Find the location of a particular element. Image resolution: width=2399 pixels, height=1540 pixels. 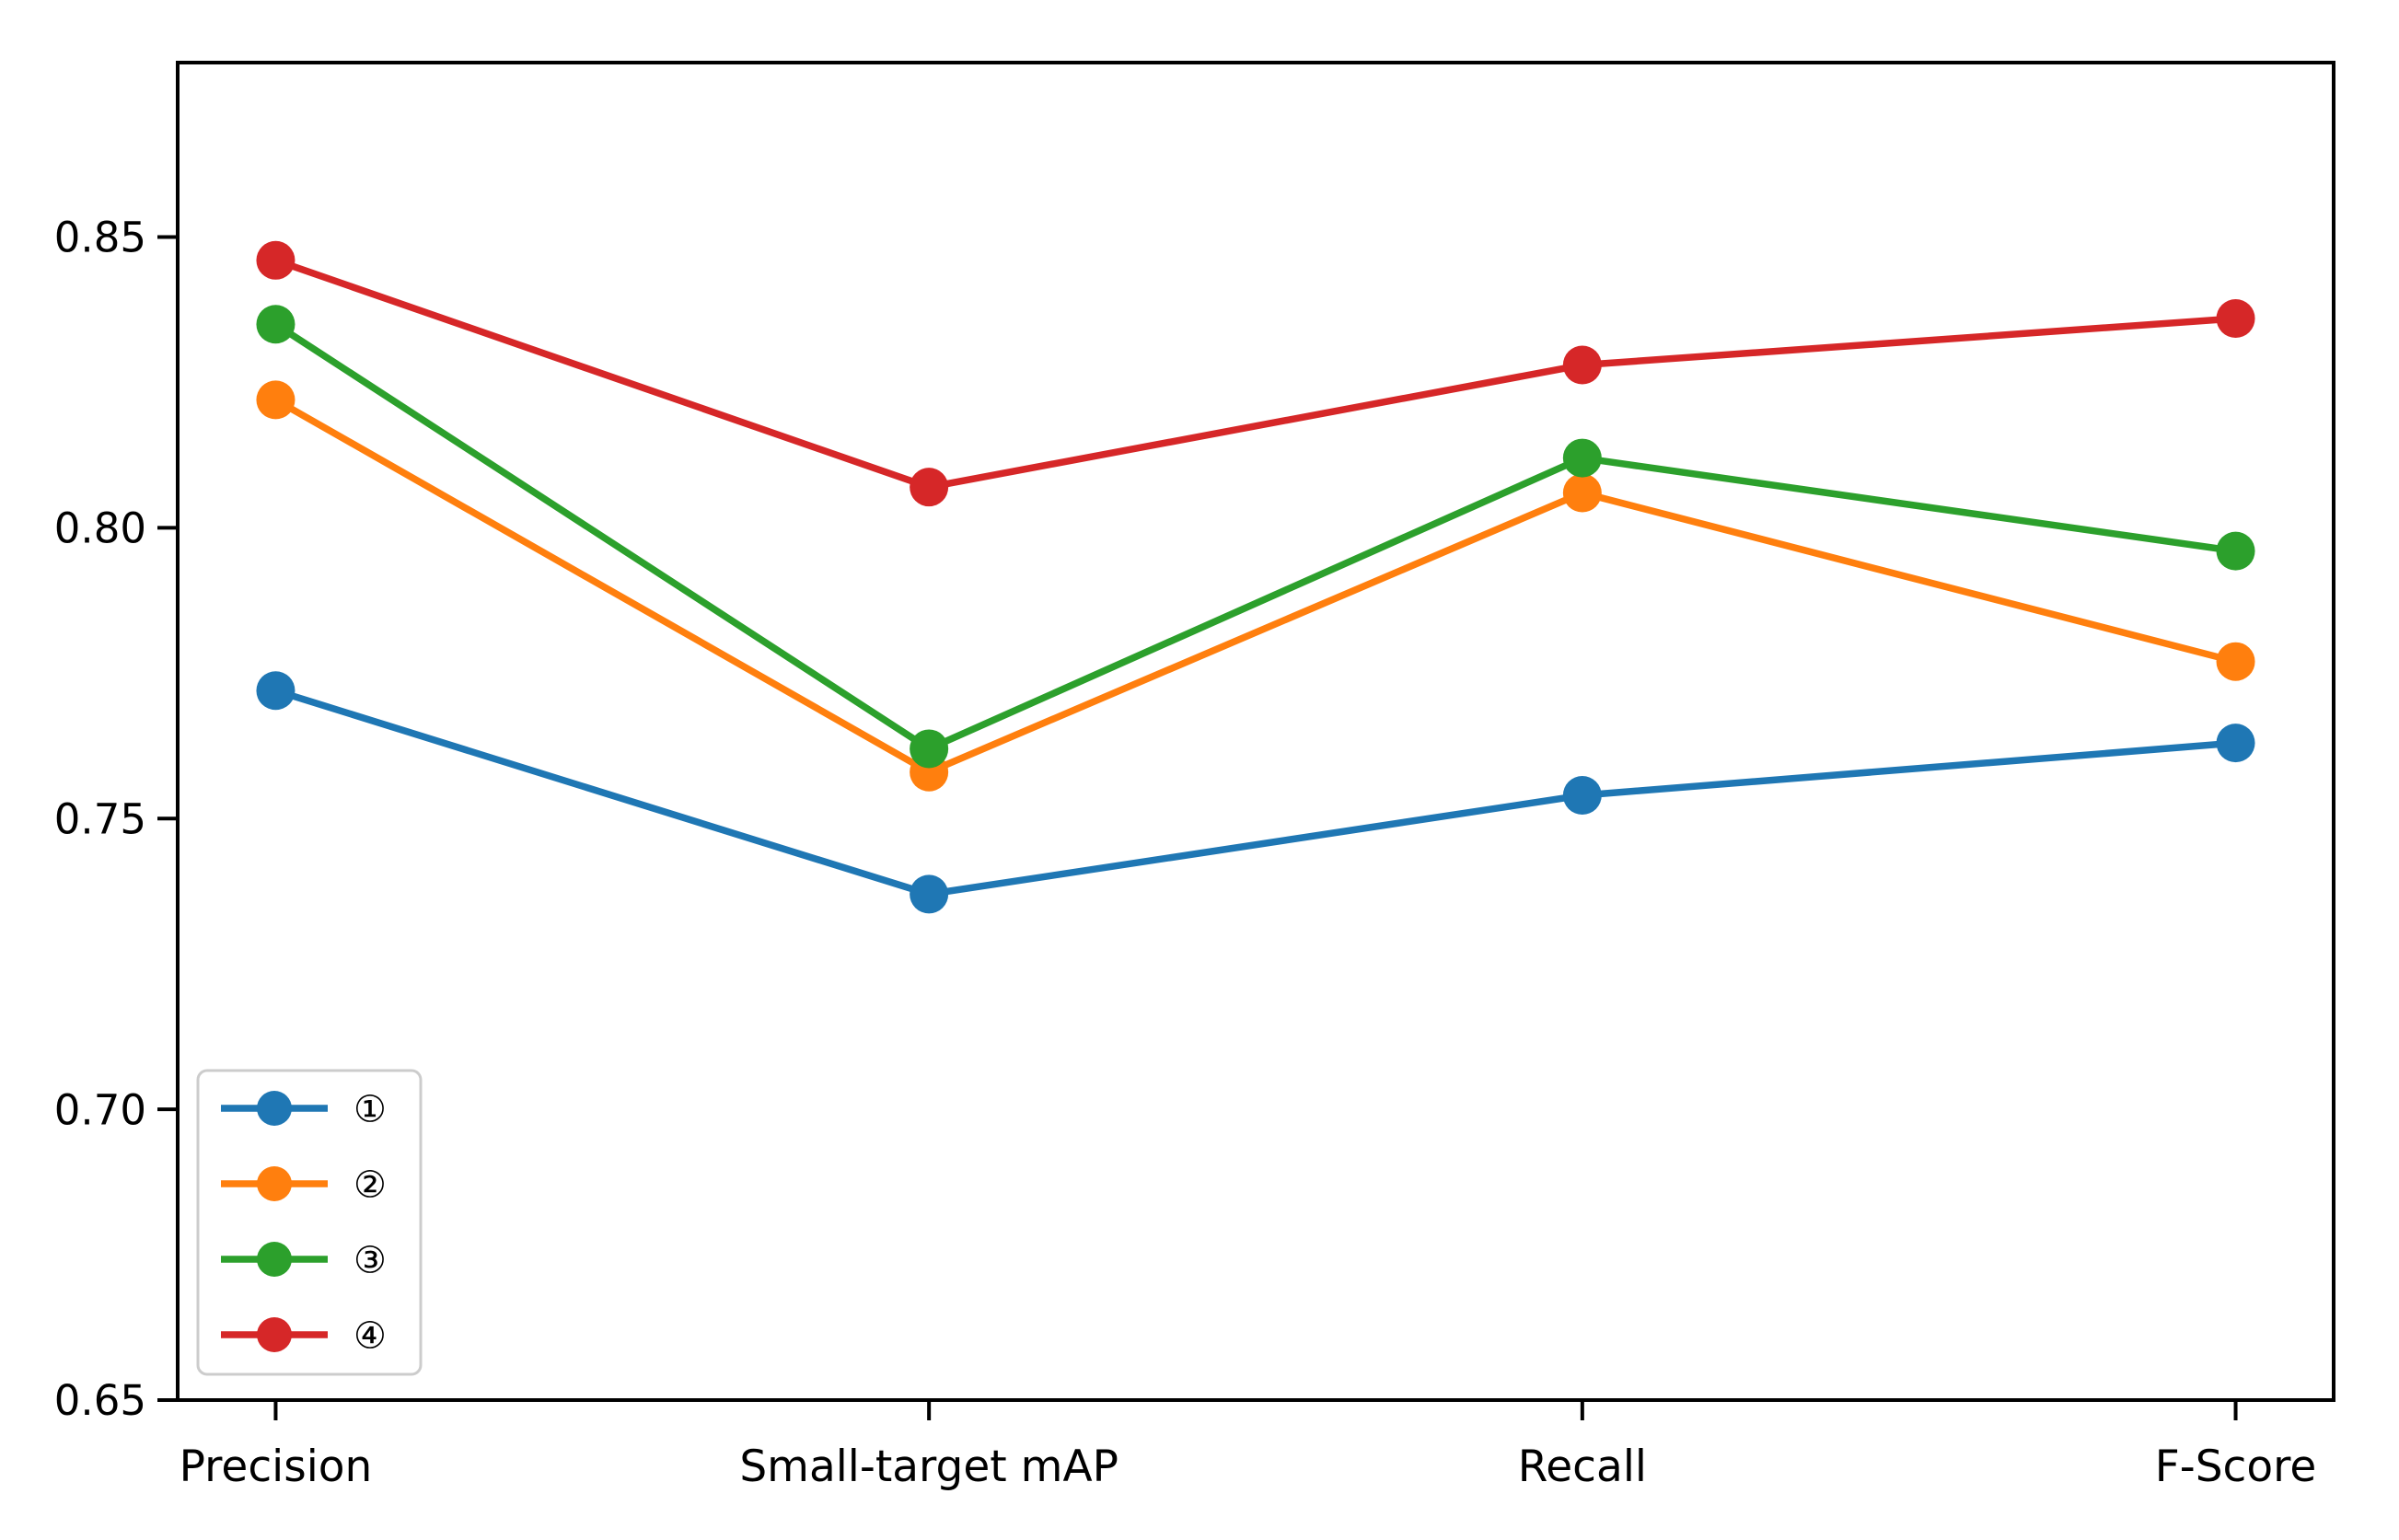

legend-box is located at coordinates (309, 1222).